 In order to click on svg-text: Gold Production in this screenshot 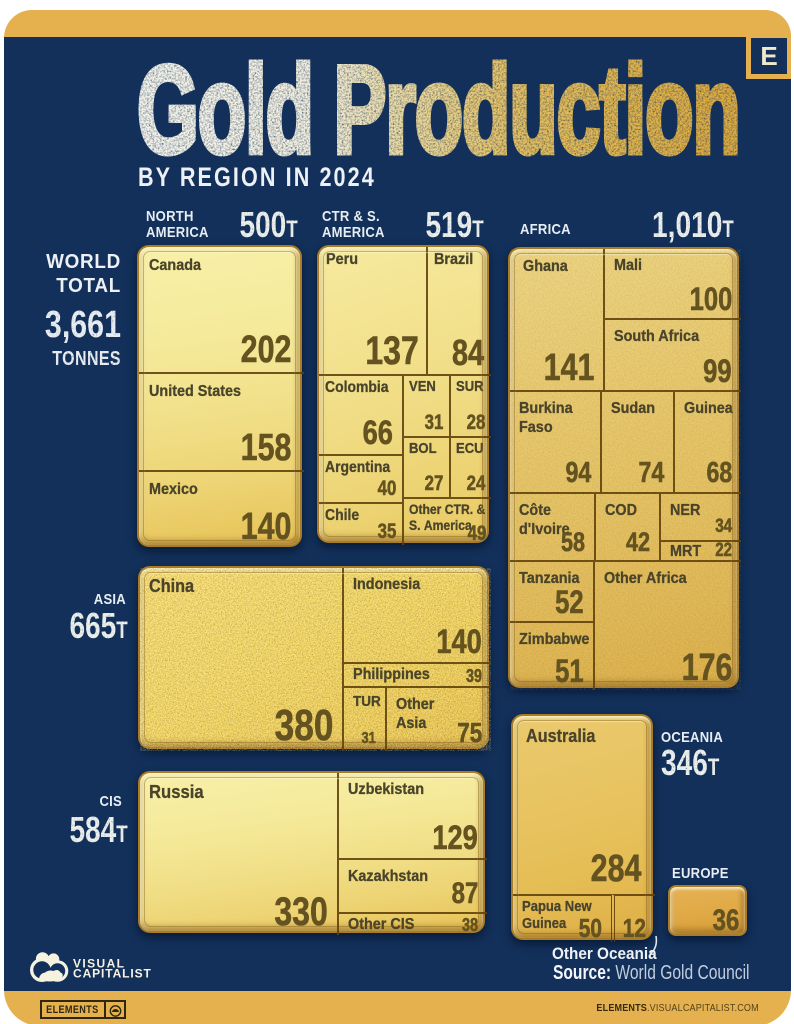, I will do `click(438, 105)`.